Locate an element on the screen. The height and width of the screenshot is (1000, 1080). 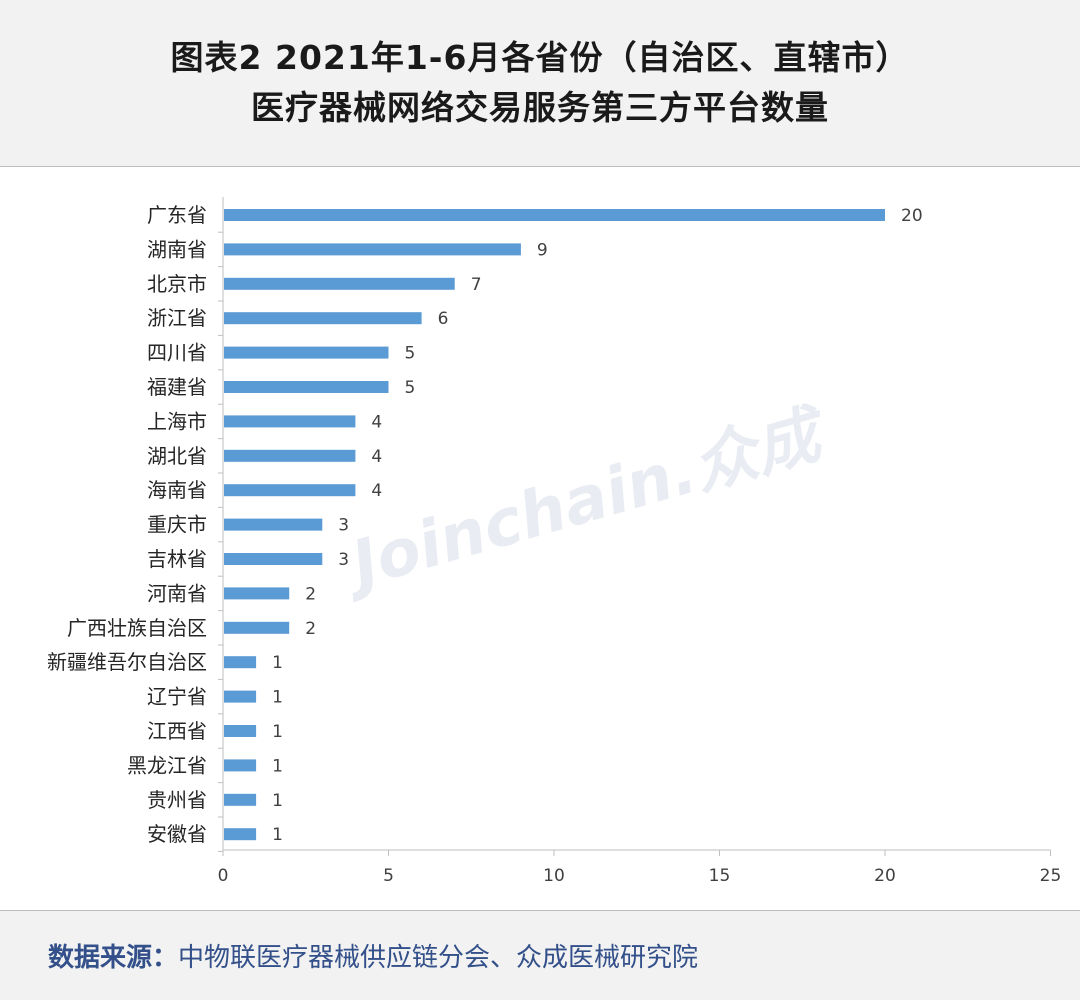
category-label: 新疆维吾尔自治区 is located at coordinates (127, 662).